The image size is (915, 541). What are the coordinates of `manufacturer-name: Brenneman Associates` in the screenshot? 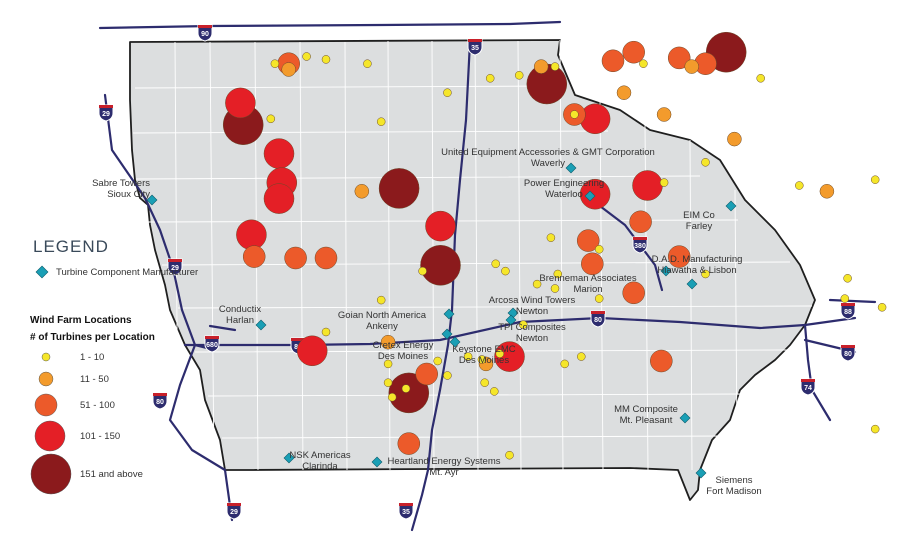 It's located at (587, 278).